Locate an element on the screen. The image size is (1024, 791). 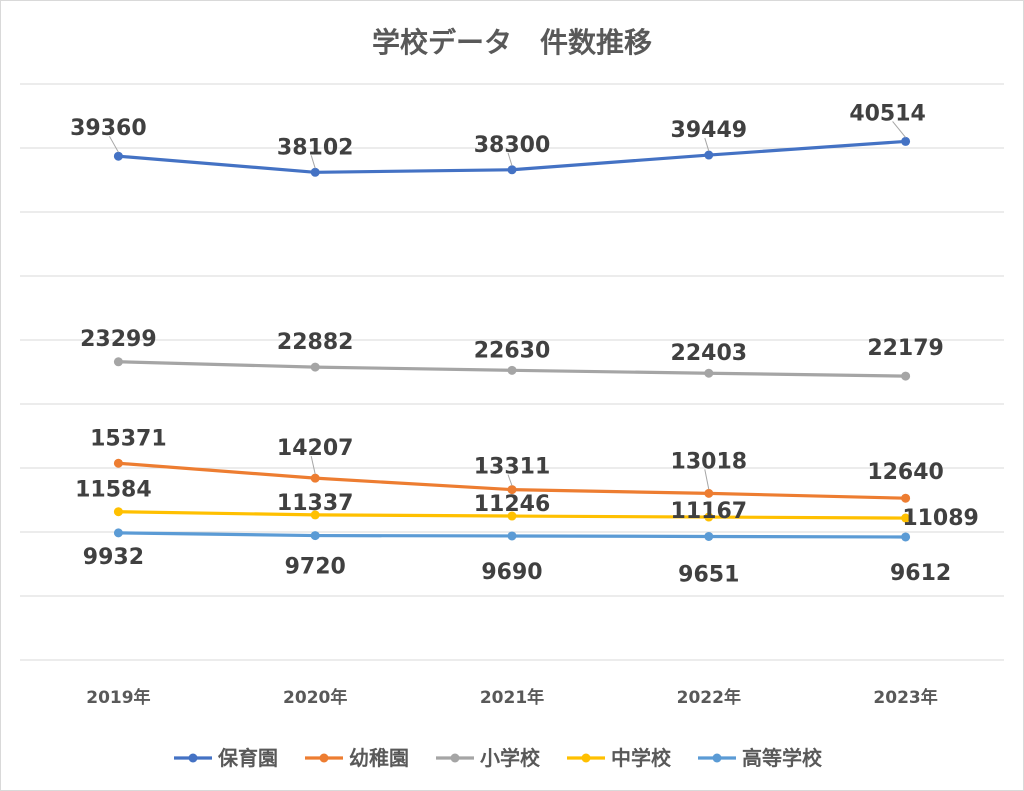
data-label: 40514 is located at coordinates (887, 113).